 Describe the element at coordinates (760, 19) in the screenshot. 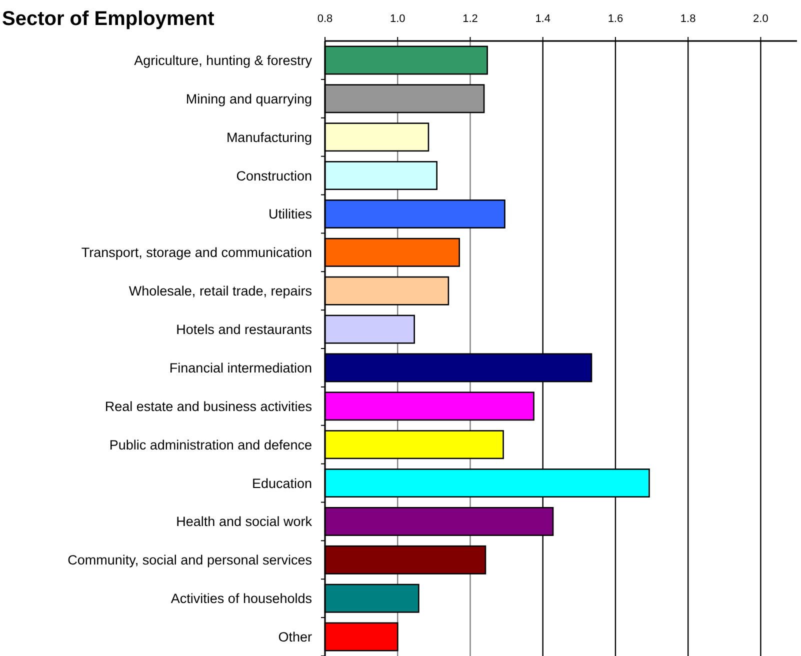

I see `x-tick-label: 2.0` at that location.